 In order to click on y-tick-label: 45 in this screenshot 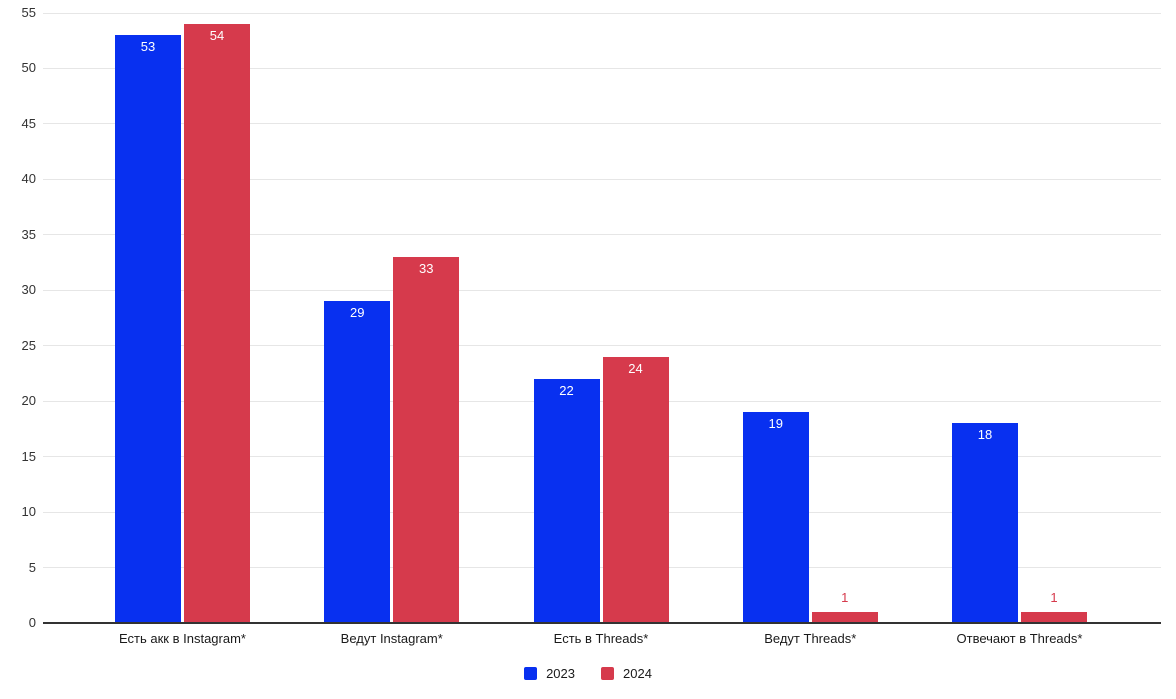, I will do `click(28, 123)`.